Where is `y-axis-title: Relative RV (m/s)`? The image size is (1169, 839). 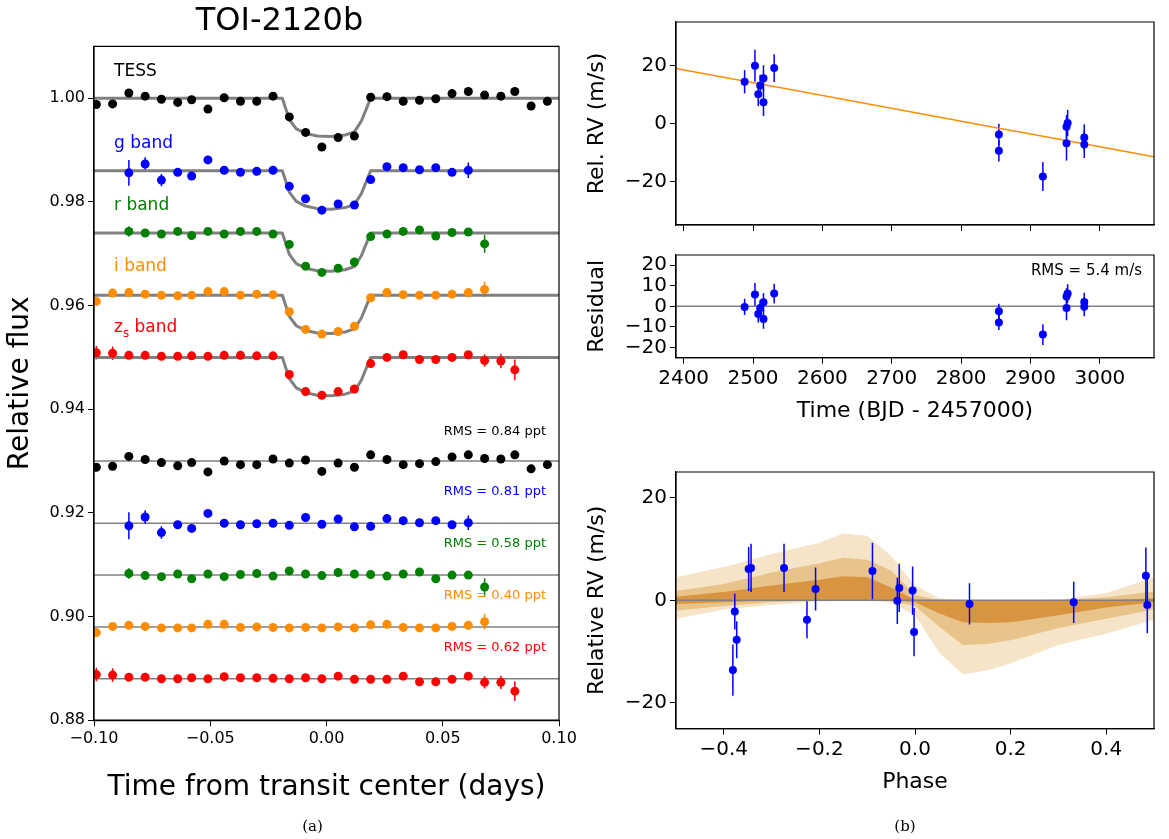
y-axis-title: Relative RV (m/s) is located at coordinates (595, 600).